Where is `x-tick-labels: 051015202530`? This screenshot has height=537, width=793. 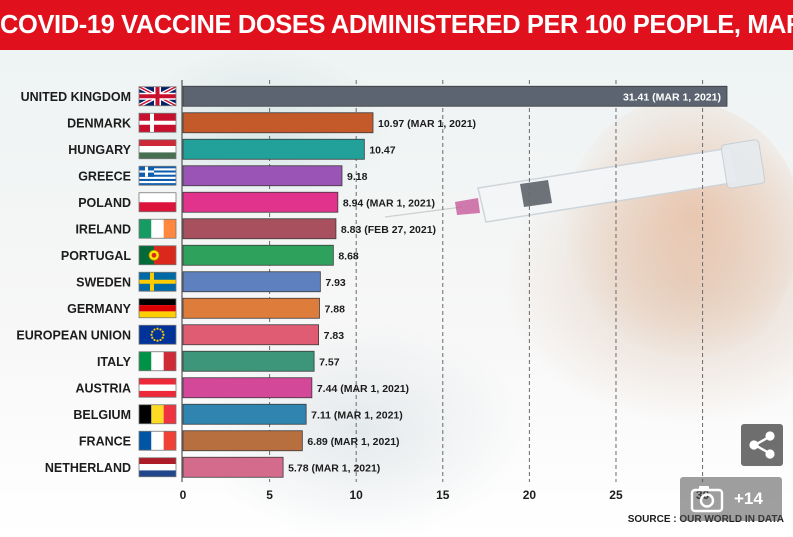
x-tick-labels: 051015202530 is located at coordinates (445, 495).